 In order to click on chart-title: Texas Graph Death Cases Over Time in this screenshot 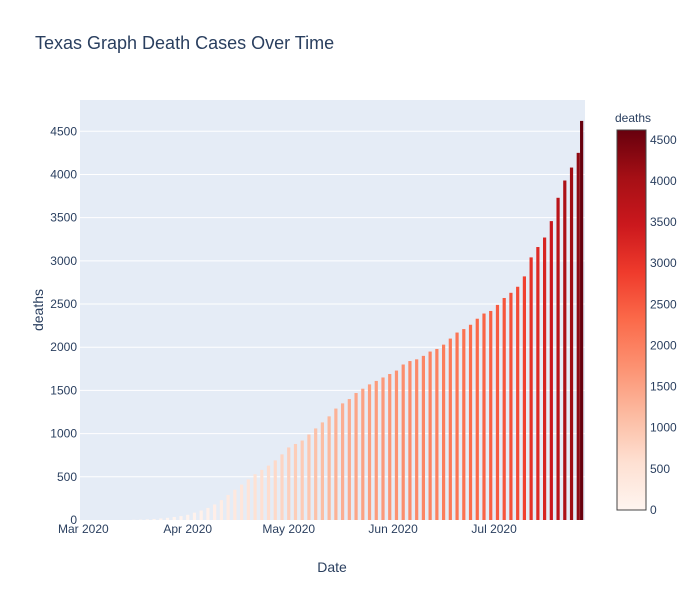, I will do `click(185, 43)`.